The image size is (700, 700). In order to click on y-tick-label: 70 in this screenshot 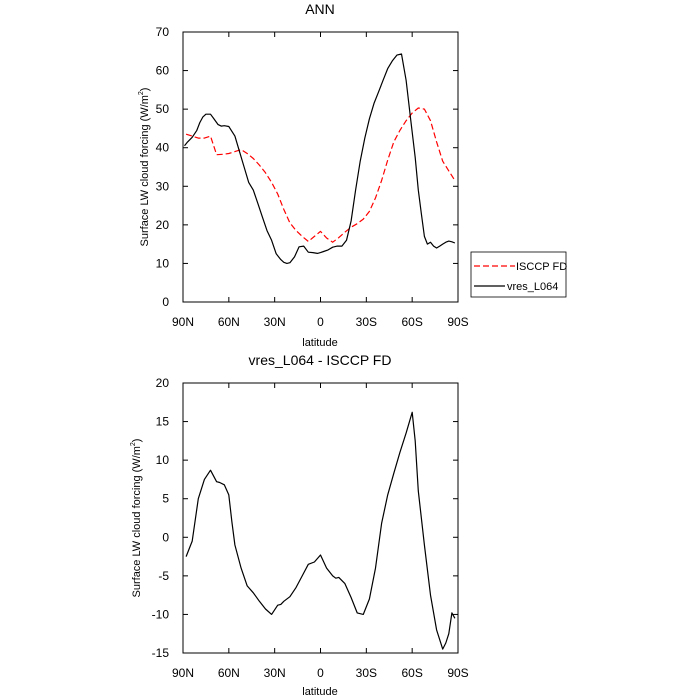, I will do `click(163, 32)`.